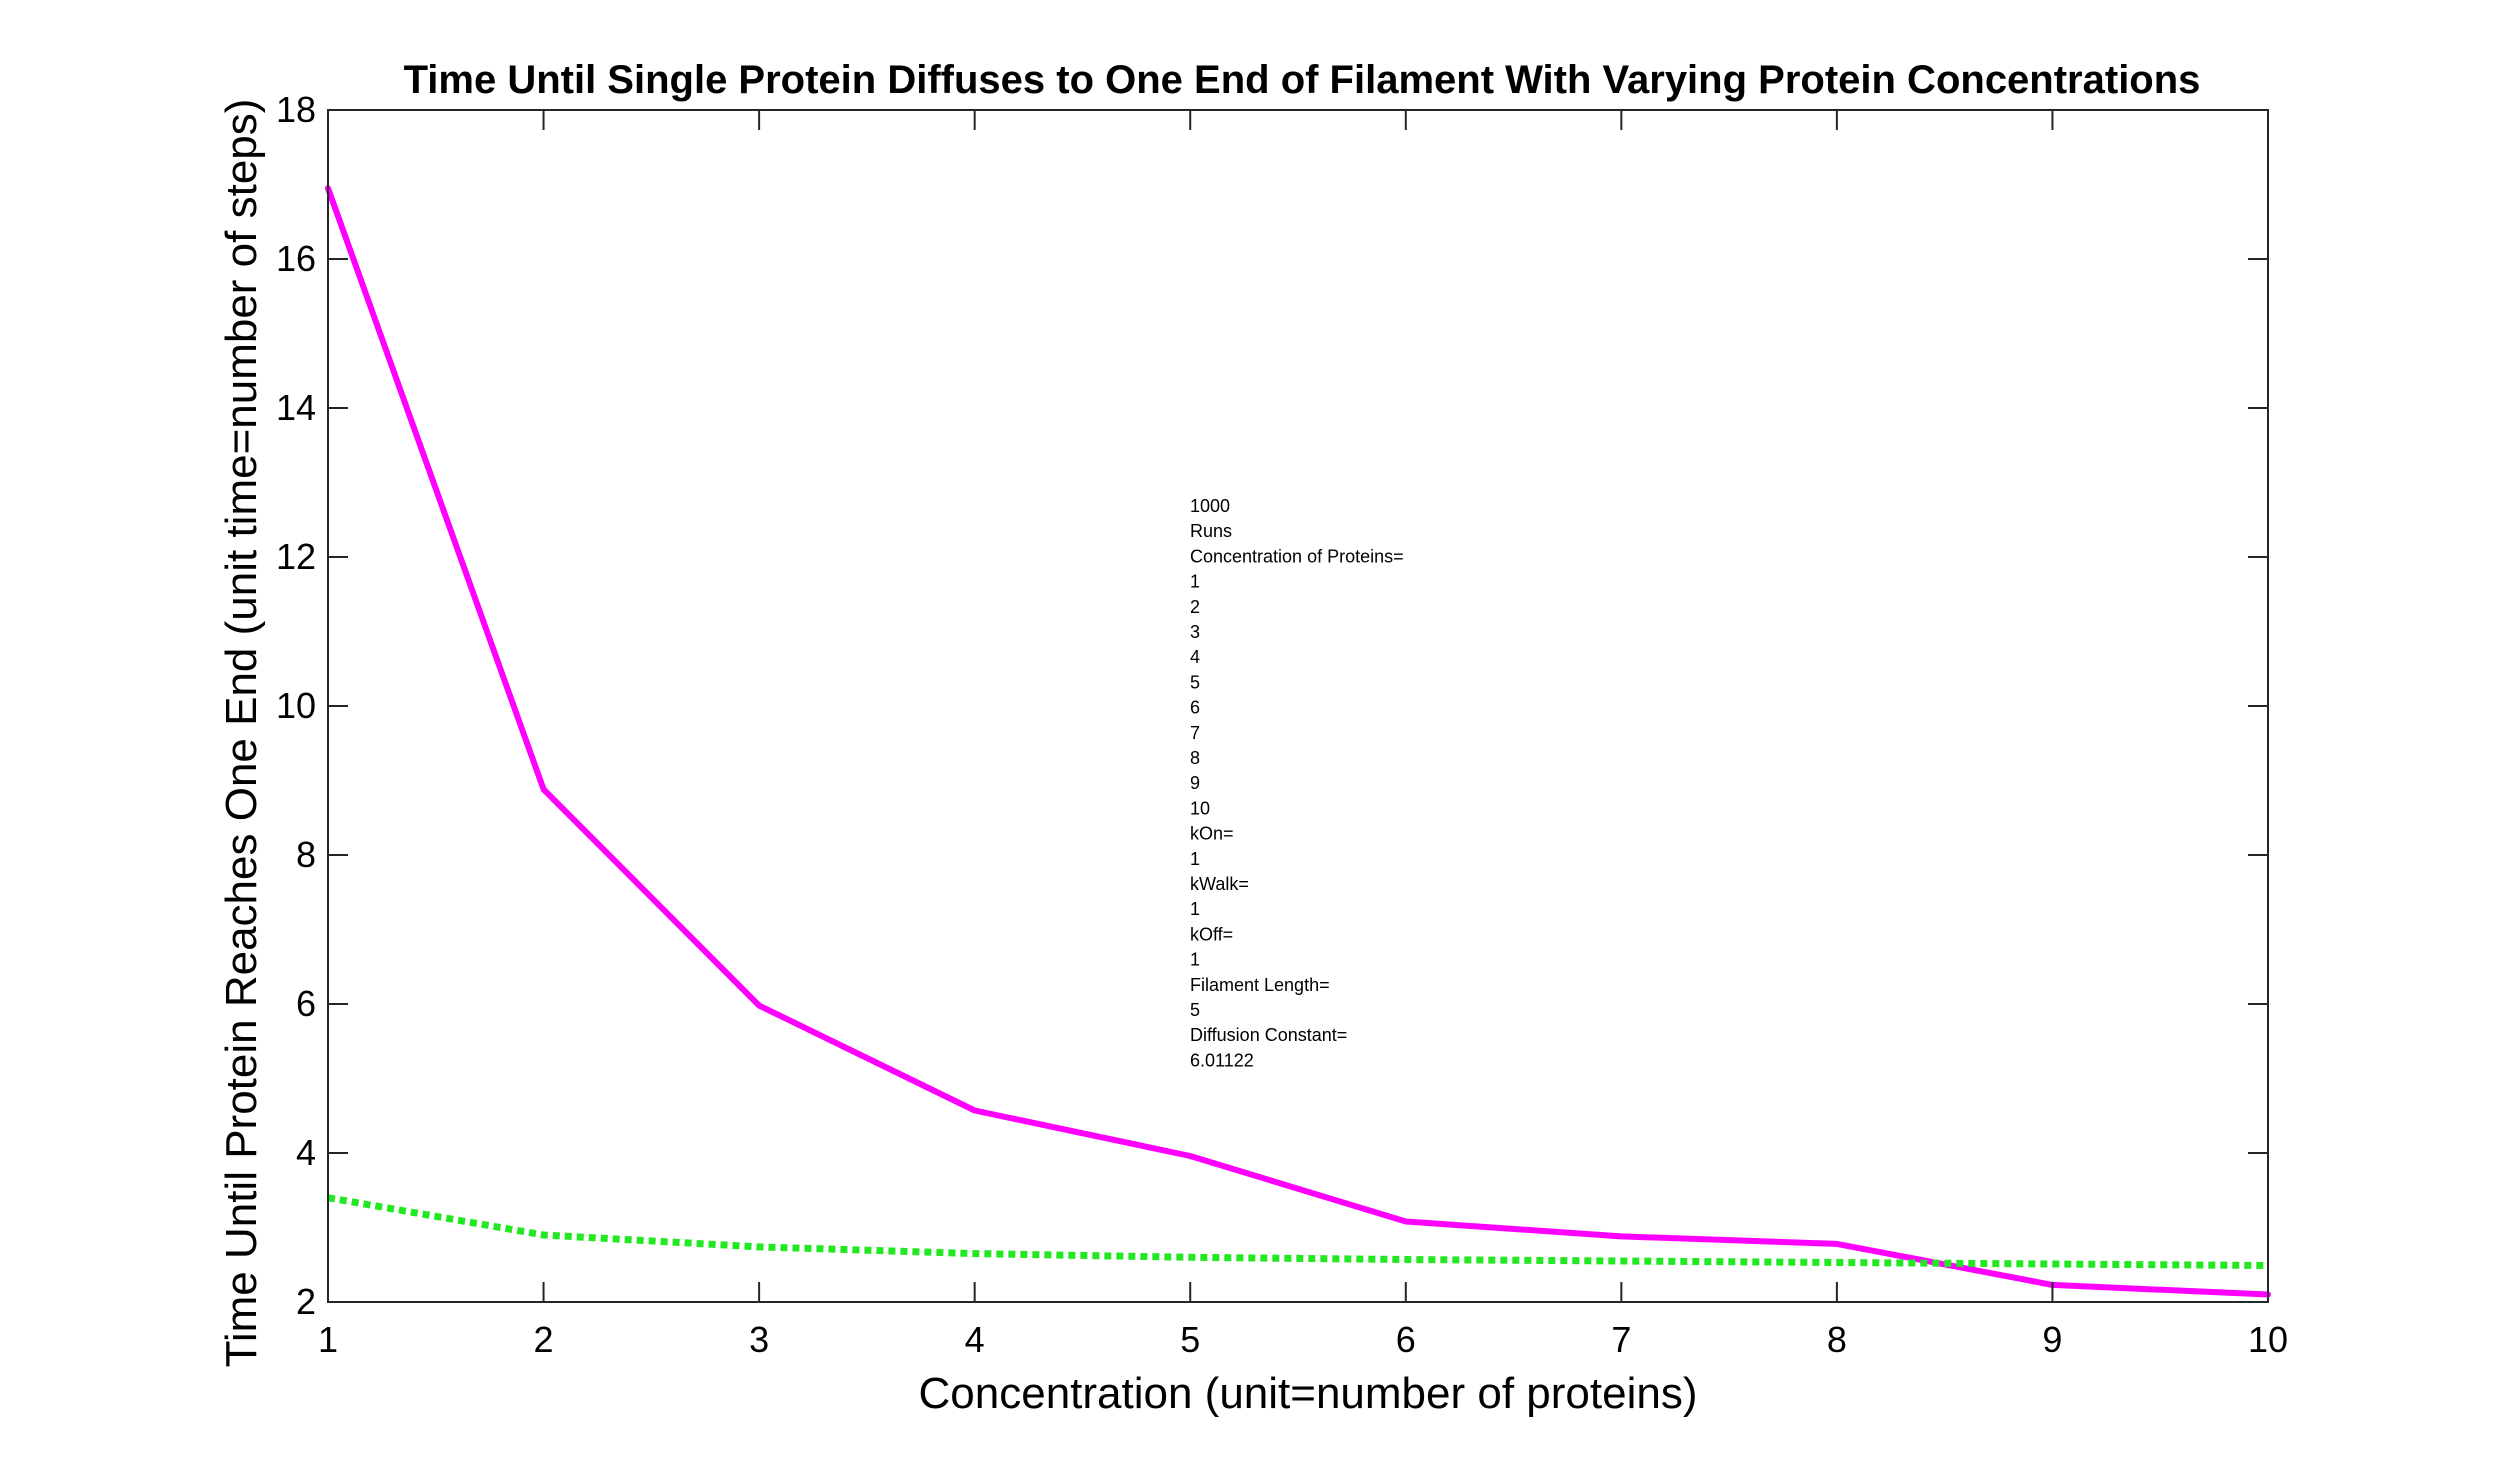 The width and height of the screenshot is (2504, 1458). Describe the element at coordinates (1837, 1339) in the screenshot. I see `x-tick-label: 8` at that location.